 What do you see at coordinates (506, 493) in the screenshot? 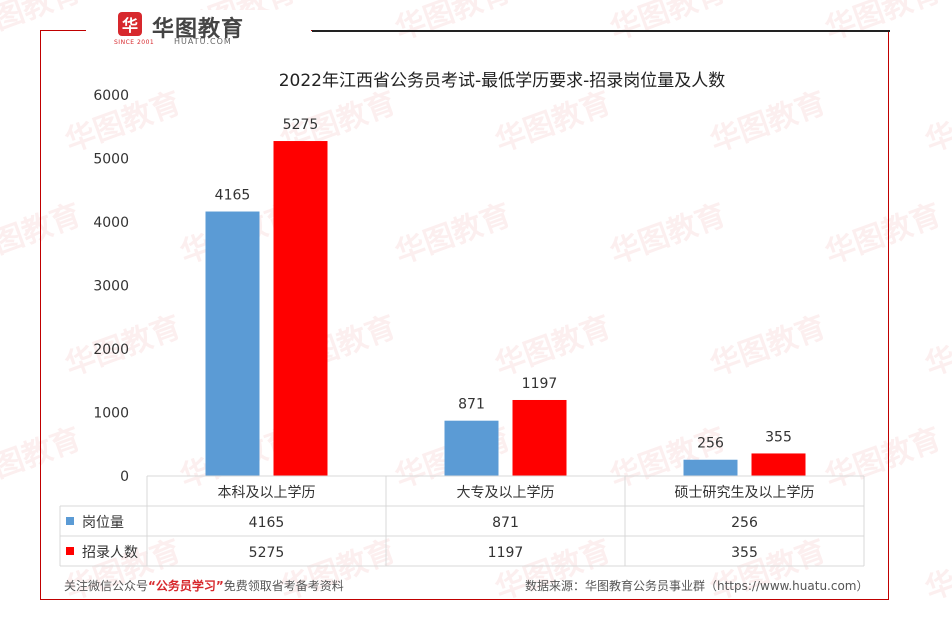
I see `category-label: 大专及以上学历` at bounding box center [506, 493].